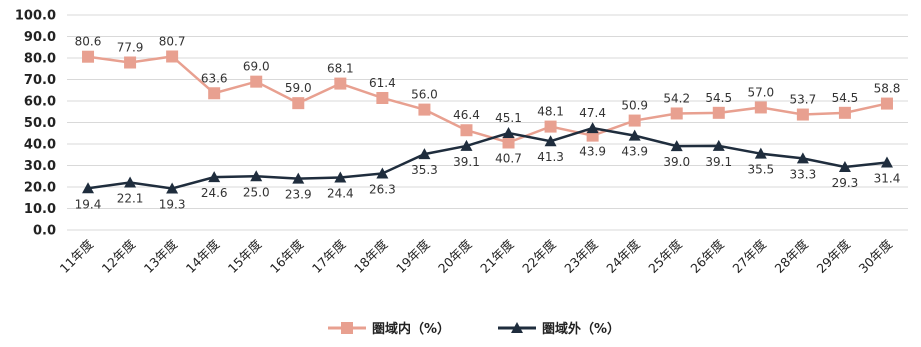 Image resolution: width=921 pixels, height=347 pixels. I want to click on data-label: 22.1, so click(130, 198).